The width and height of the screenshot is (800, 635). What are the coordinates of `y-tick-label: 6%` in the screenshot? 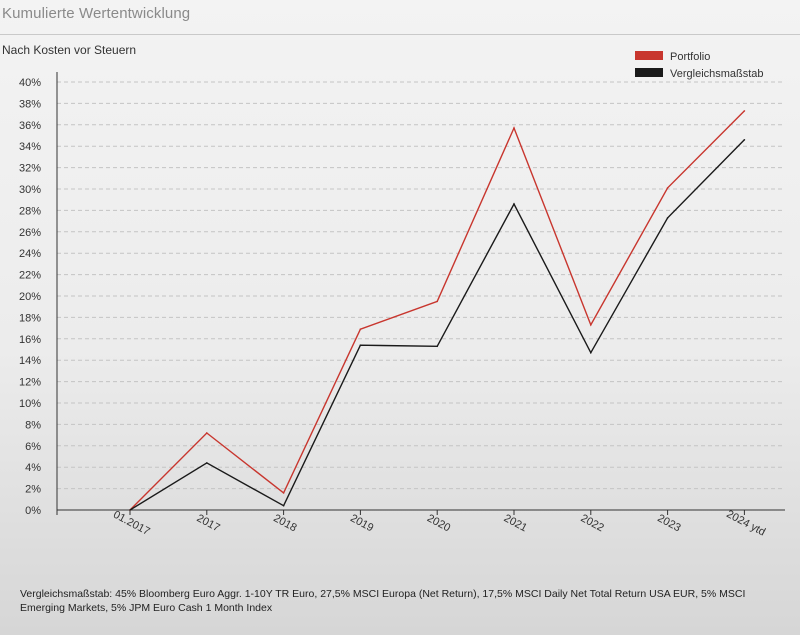 It's located at (33, 447).